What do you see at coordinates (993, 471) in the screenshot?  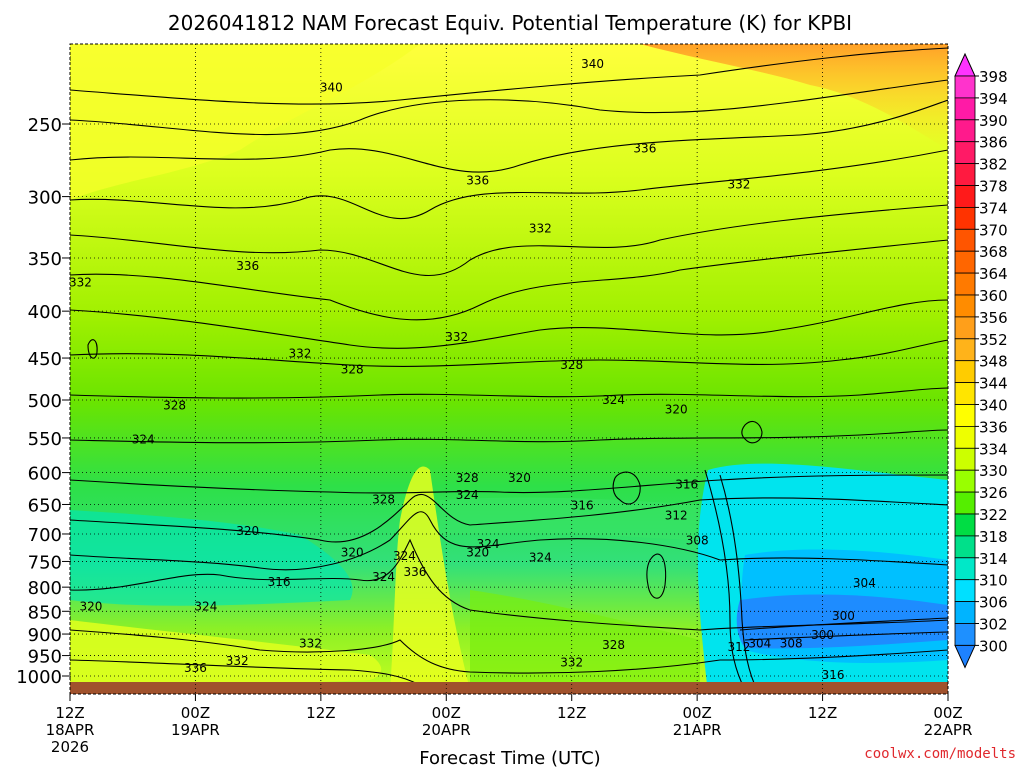 I see `colorbar-label: 330` at bounding box center [993, 471].